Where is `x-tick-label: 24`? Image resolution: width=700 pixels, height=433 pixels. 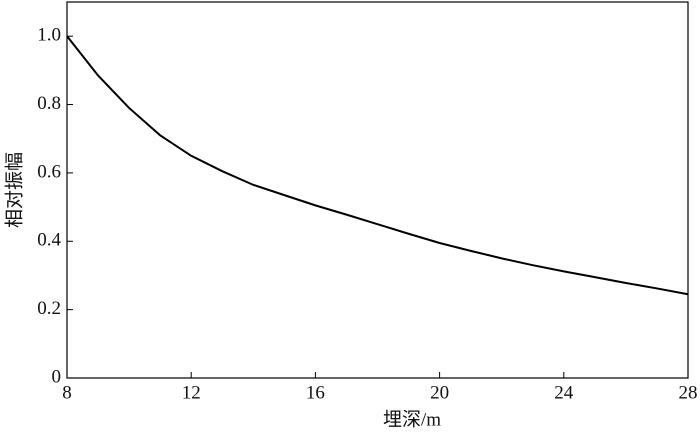
x-tick-label: 24 is located at coordinates (564, 392).